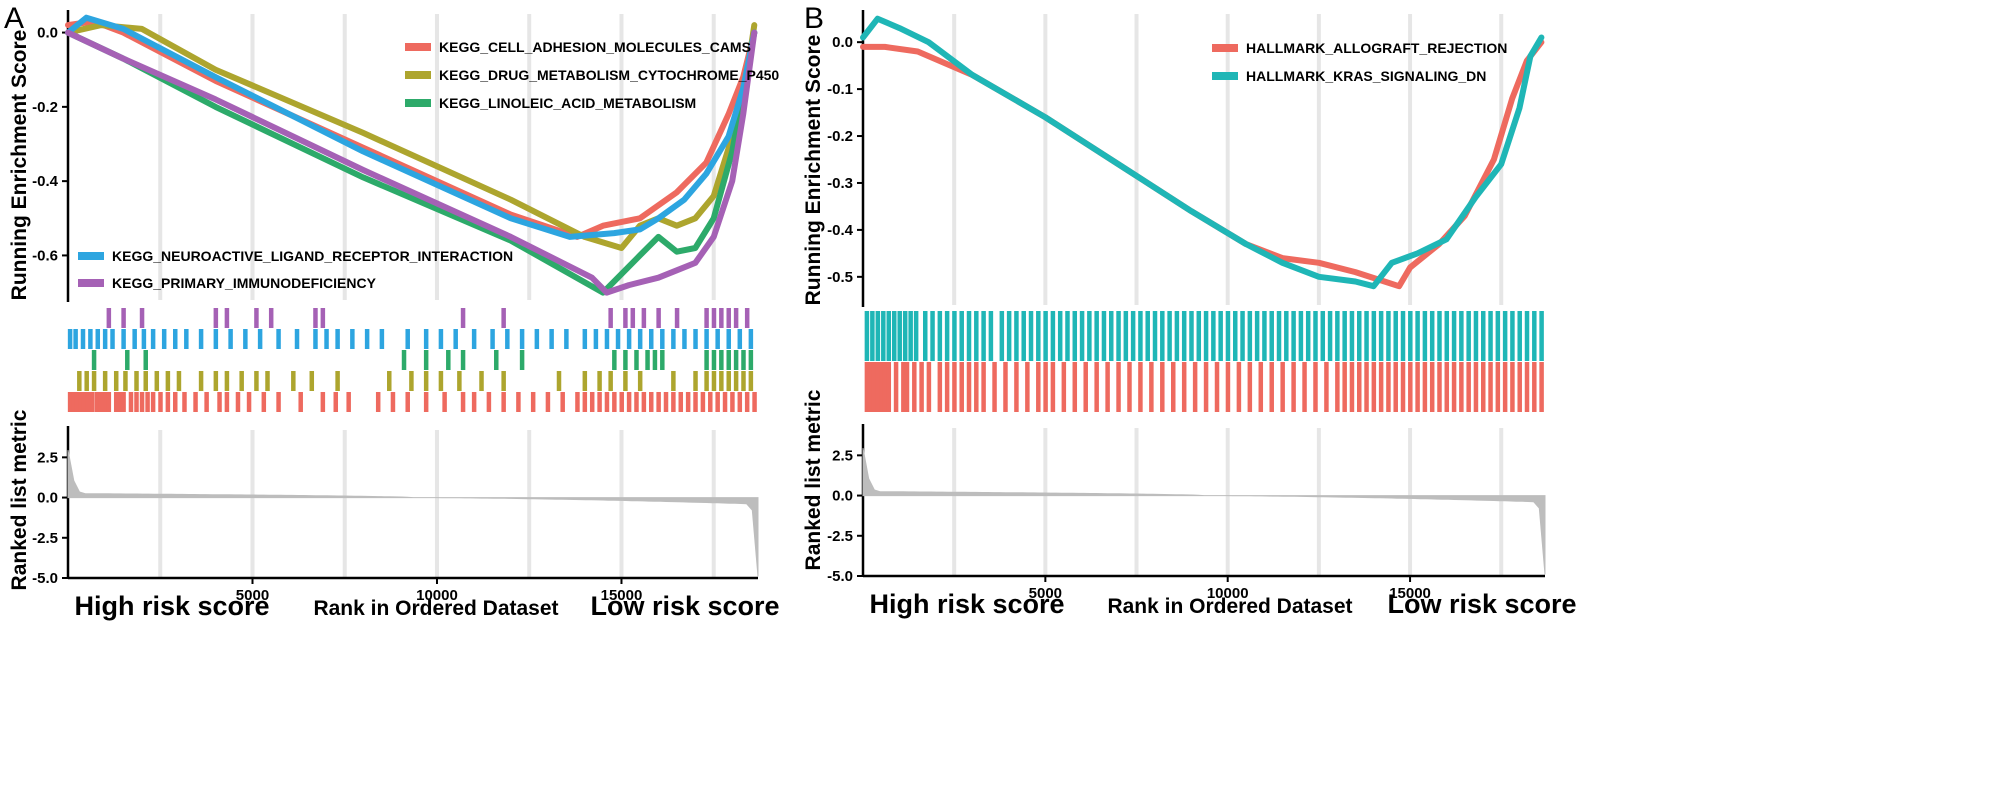 This screenshot has width=2000, height=796. Describe the element at coordinates (47, 457) in the screenshot. I see `panel-a-metric-tick-label: 2.5` at that location.